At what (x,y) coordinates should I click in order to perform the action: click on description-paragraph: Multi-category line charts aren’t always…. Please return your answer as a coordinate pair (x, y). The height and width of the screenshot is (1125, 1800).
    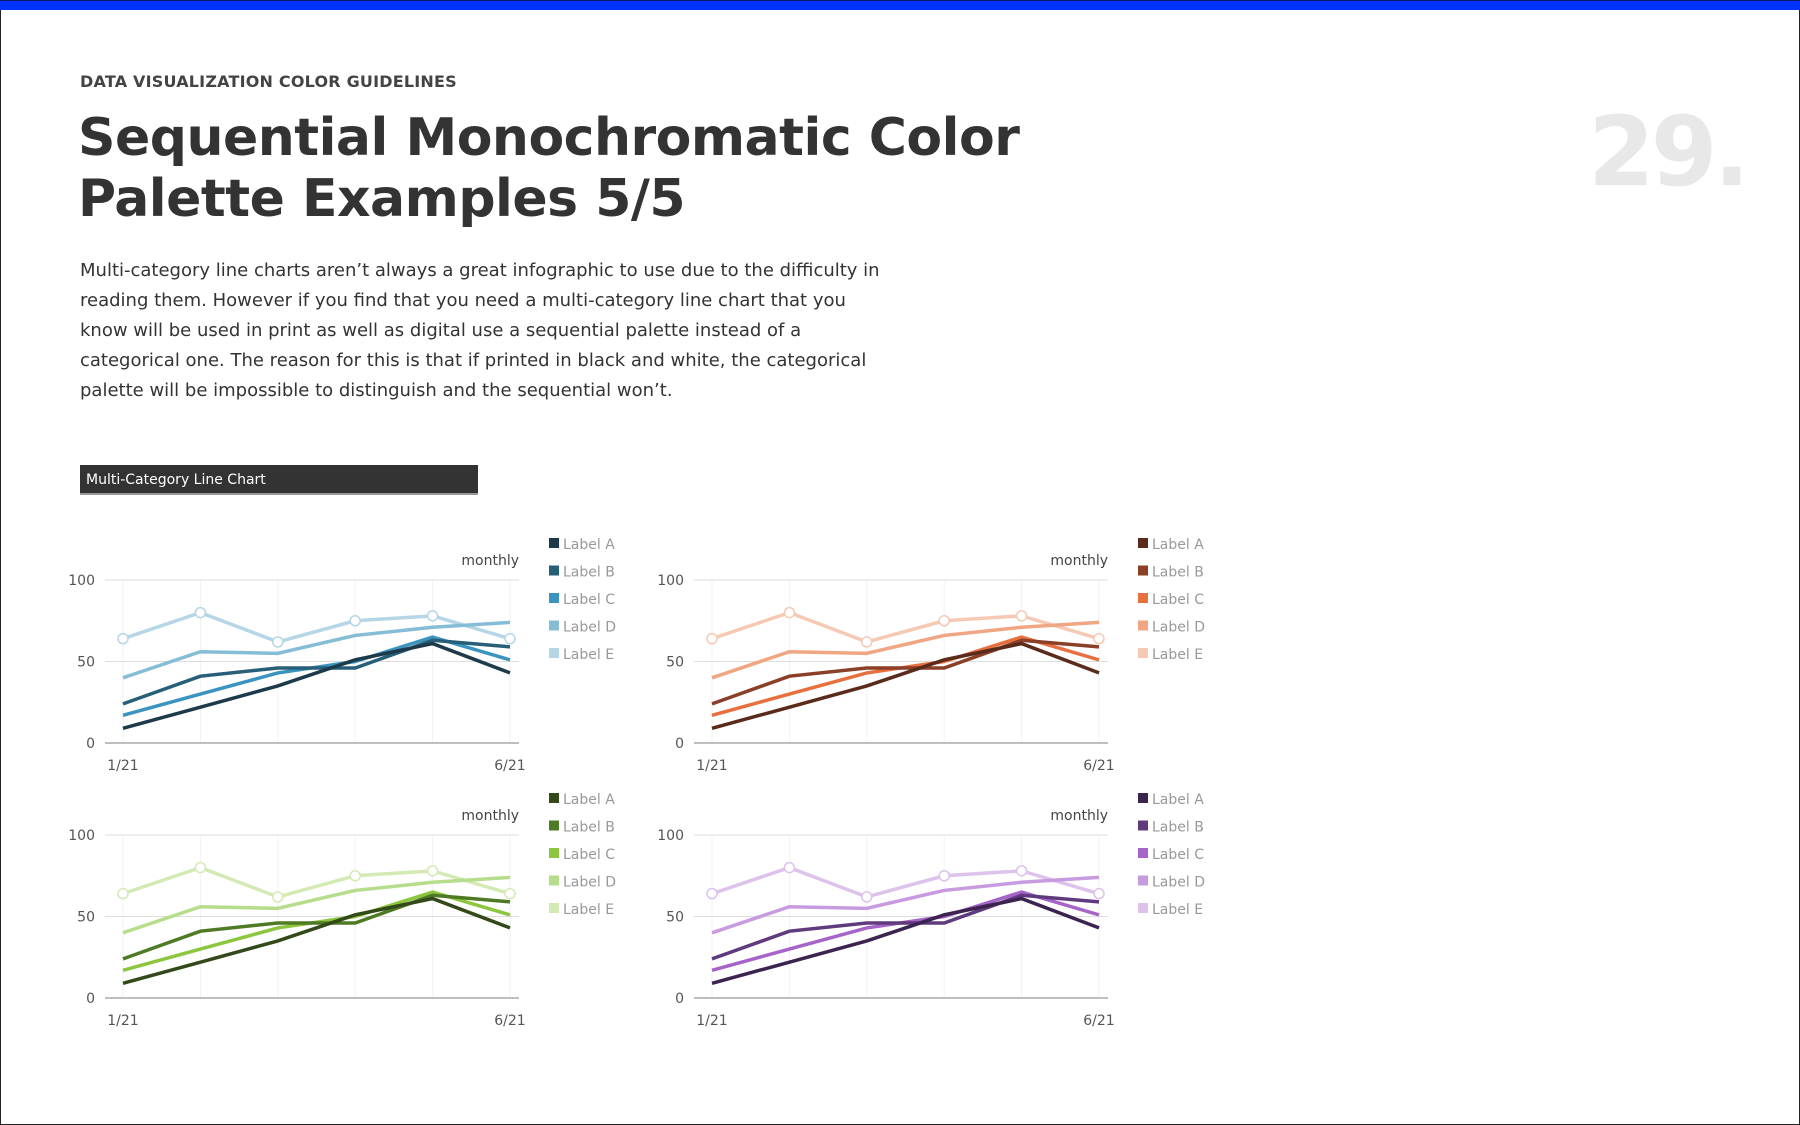
    Looking at the image, I should click on (480, 330).